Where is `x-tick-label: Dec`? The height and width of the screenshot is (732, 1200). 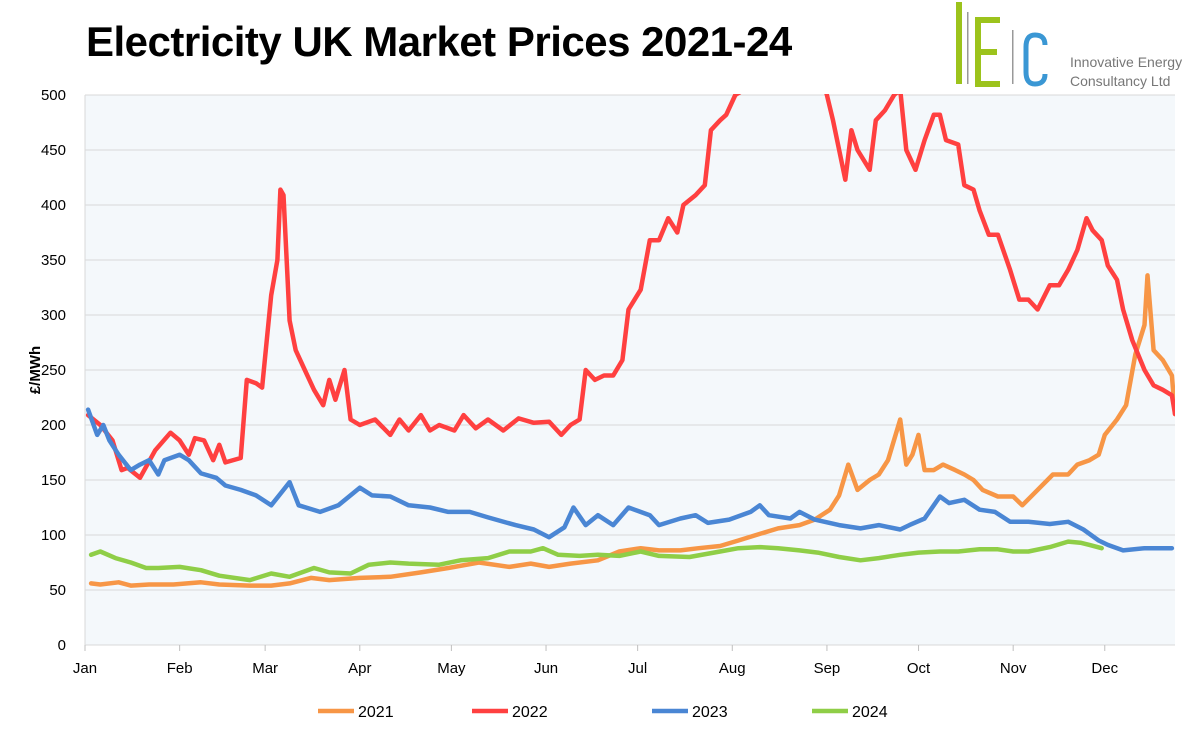
x-tick-label: Dec is located at coordinates (1104, 668).